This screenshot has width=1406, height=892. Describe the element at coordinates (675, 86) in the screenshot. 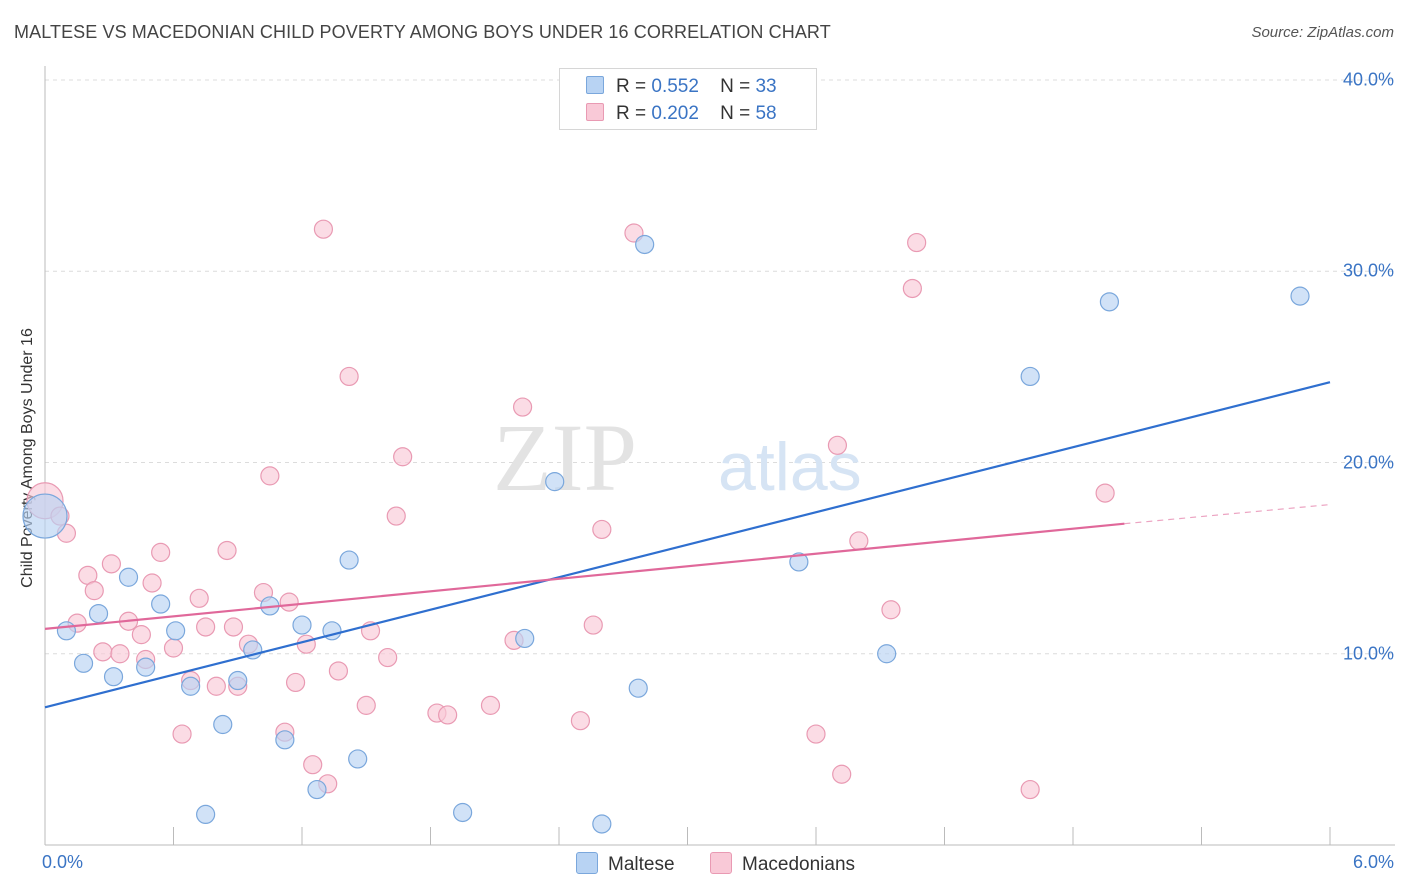

I see `legend-r-value-maltese: 0.552` at that location.